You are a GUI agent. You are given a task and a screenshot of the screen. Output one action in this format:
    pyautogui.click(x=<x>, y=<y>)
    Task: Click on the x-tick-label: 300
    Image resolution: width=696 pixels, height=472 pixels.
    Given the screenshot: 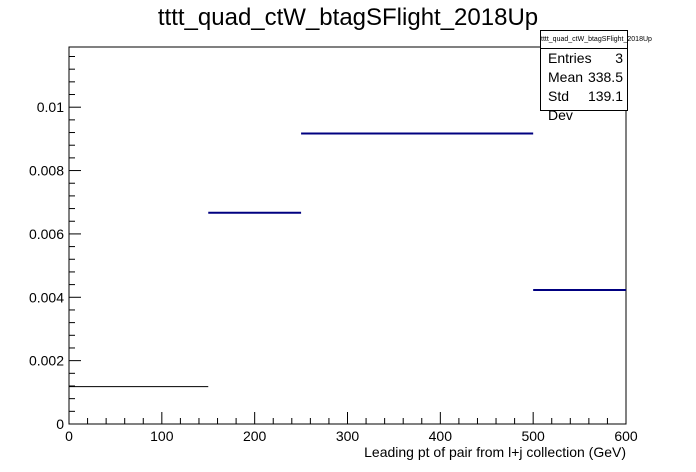 What is the action you would take?
    pyautogui.click(x=348, y=436)
    